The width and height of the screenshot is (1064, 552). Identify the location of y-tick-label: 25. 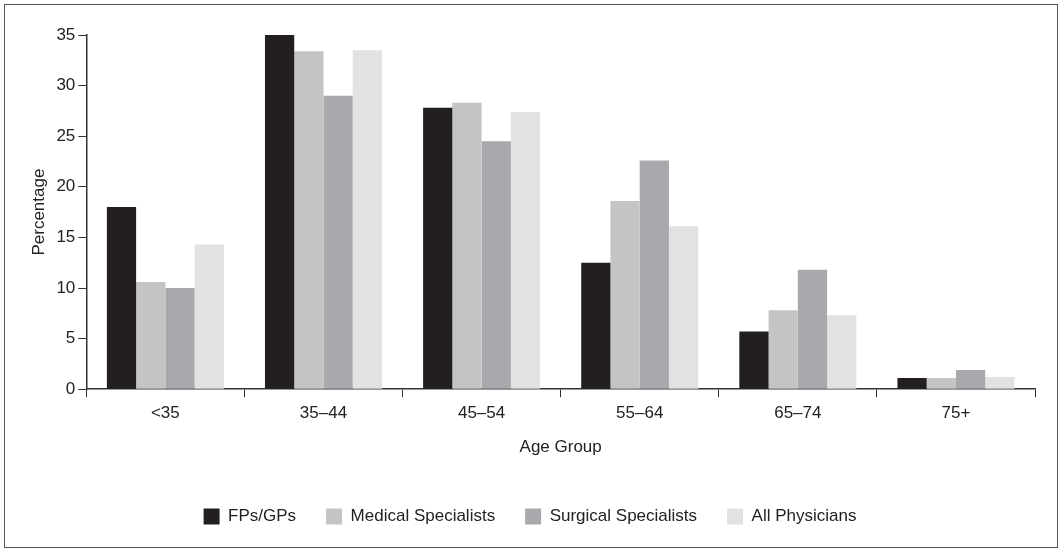
(66, 135).